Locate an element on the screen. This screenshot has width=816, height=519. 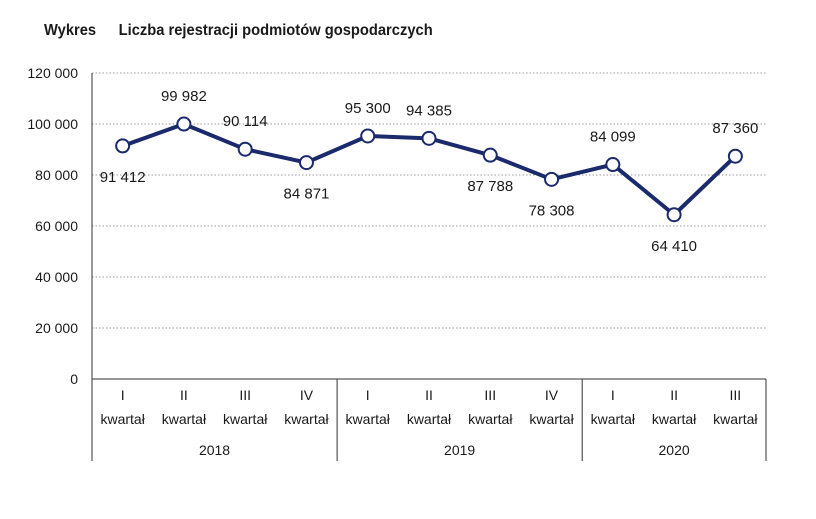
y-tick-label: 60 000 is located at coordinates (56, 226).